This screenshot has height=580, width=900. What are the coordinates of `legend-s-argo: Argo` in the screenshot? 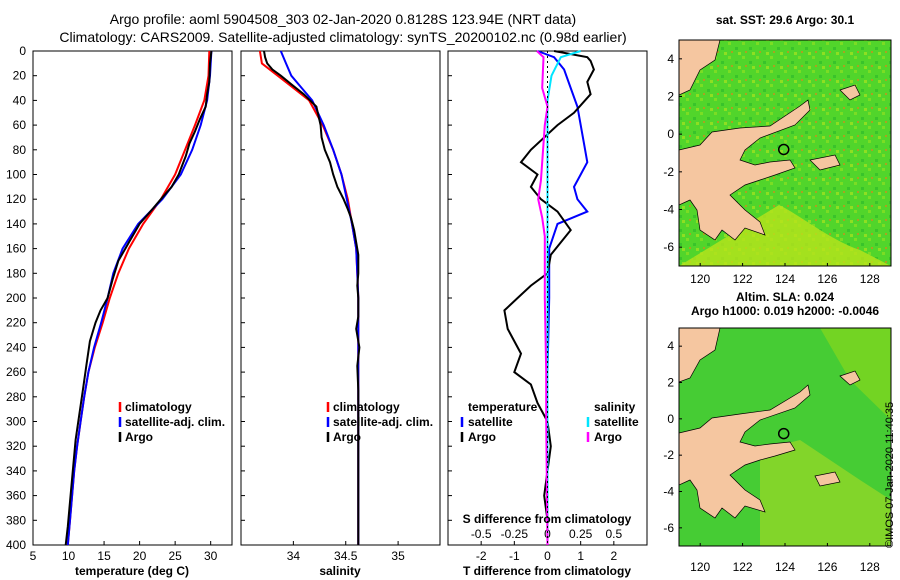 It's located at (608, 437).